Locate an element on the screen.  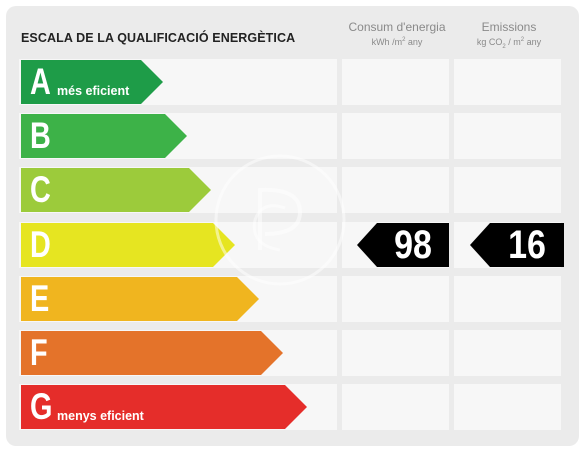
class-sublabel: més eficient is located at coordinates (93, 91).